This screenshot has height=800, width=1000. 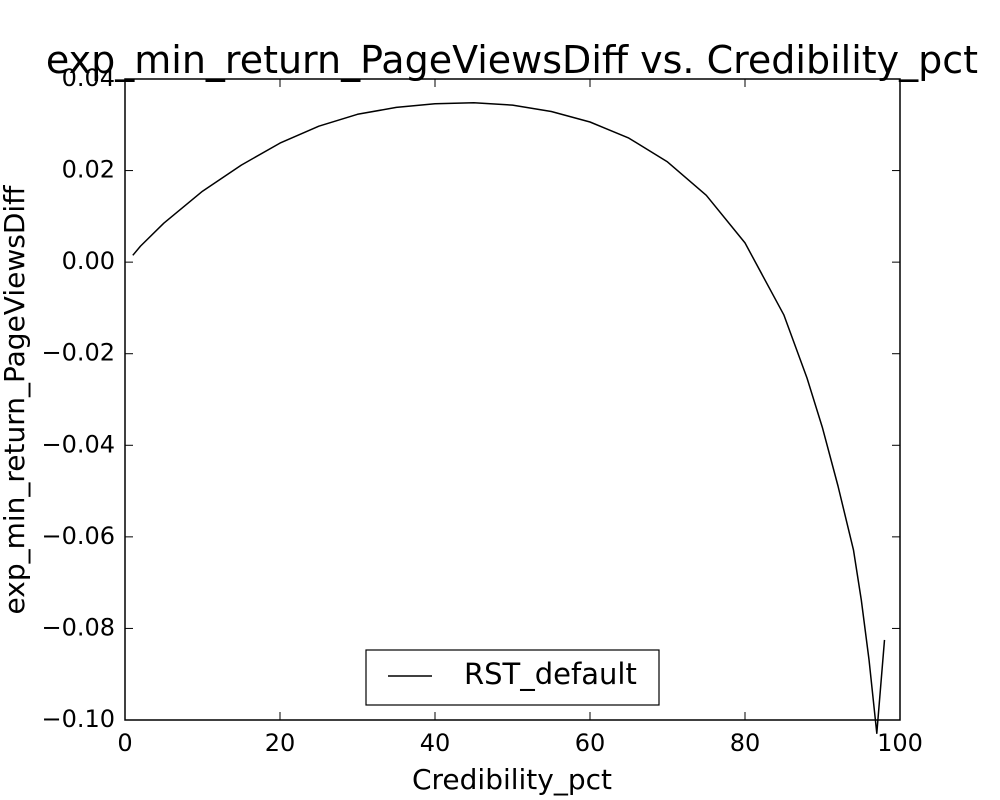 What do you see at coordinates (435, 743) in the screenshot?
I see `x-tick-label: 40` at bounding box center [435, 743].